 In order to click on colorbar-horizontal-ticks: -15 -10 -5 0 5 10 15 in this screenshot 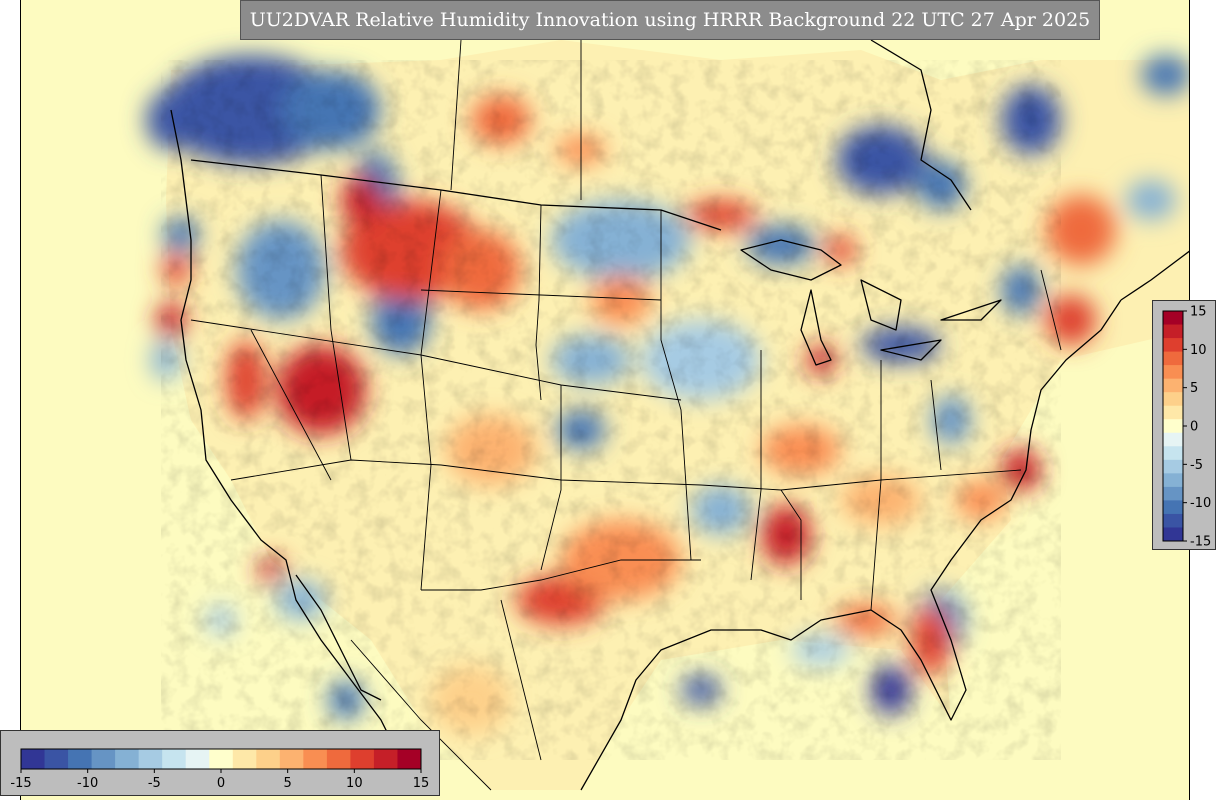, I will do `click(219, 780)`.